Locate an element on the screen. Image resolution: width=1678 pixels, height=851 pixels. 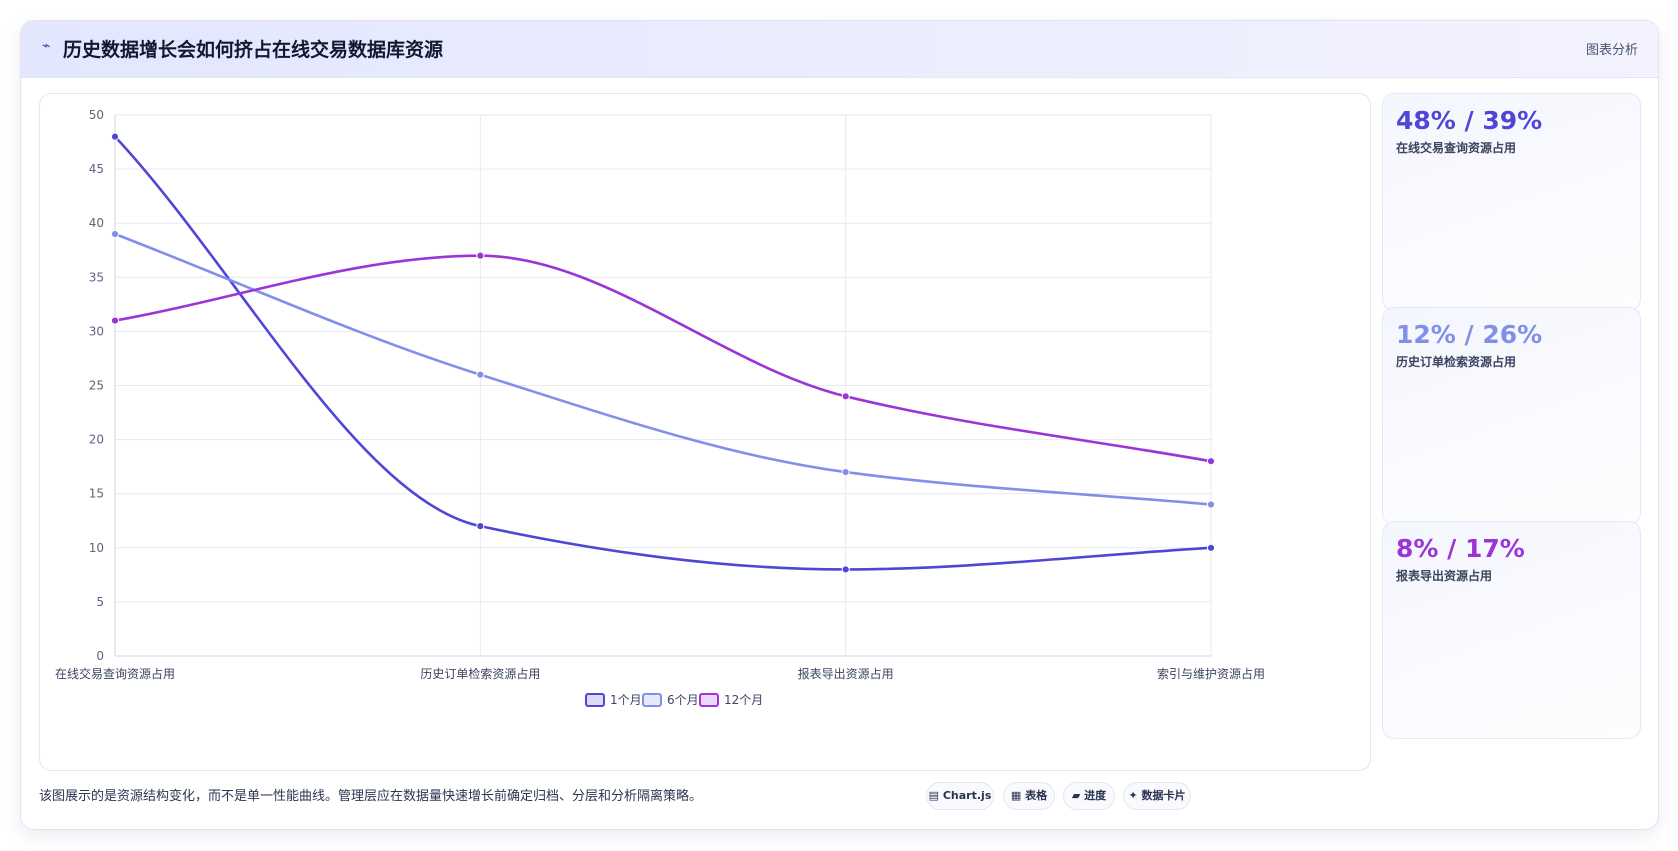
x-tick-label: 在线交易查询资源占用 is located at coordinates (115, 673).